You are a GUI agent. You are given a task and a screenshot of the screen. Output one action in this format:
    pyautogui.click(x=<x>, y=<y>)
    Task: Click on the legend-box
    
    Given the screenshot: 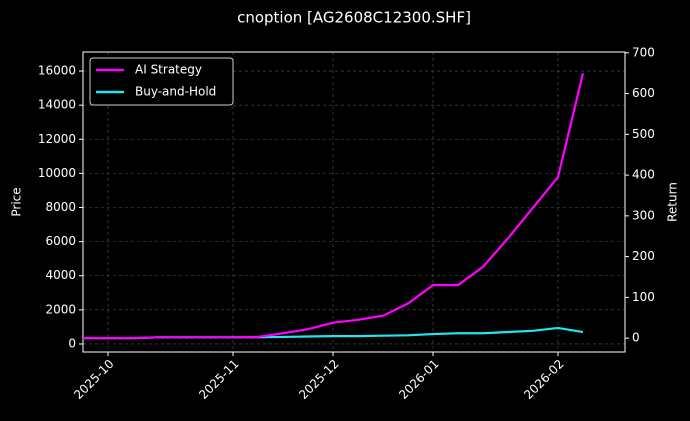 What is the action you would take?
    pyautogui.click(x=161, y=81)
    